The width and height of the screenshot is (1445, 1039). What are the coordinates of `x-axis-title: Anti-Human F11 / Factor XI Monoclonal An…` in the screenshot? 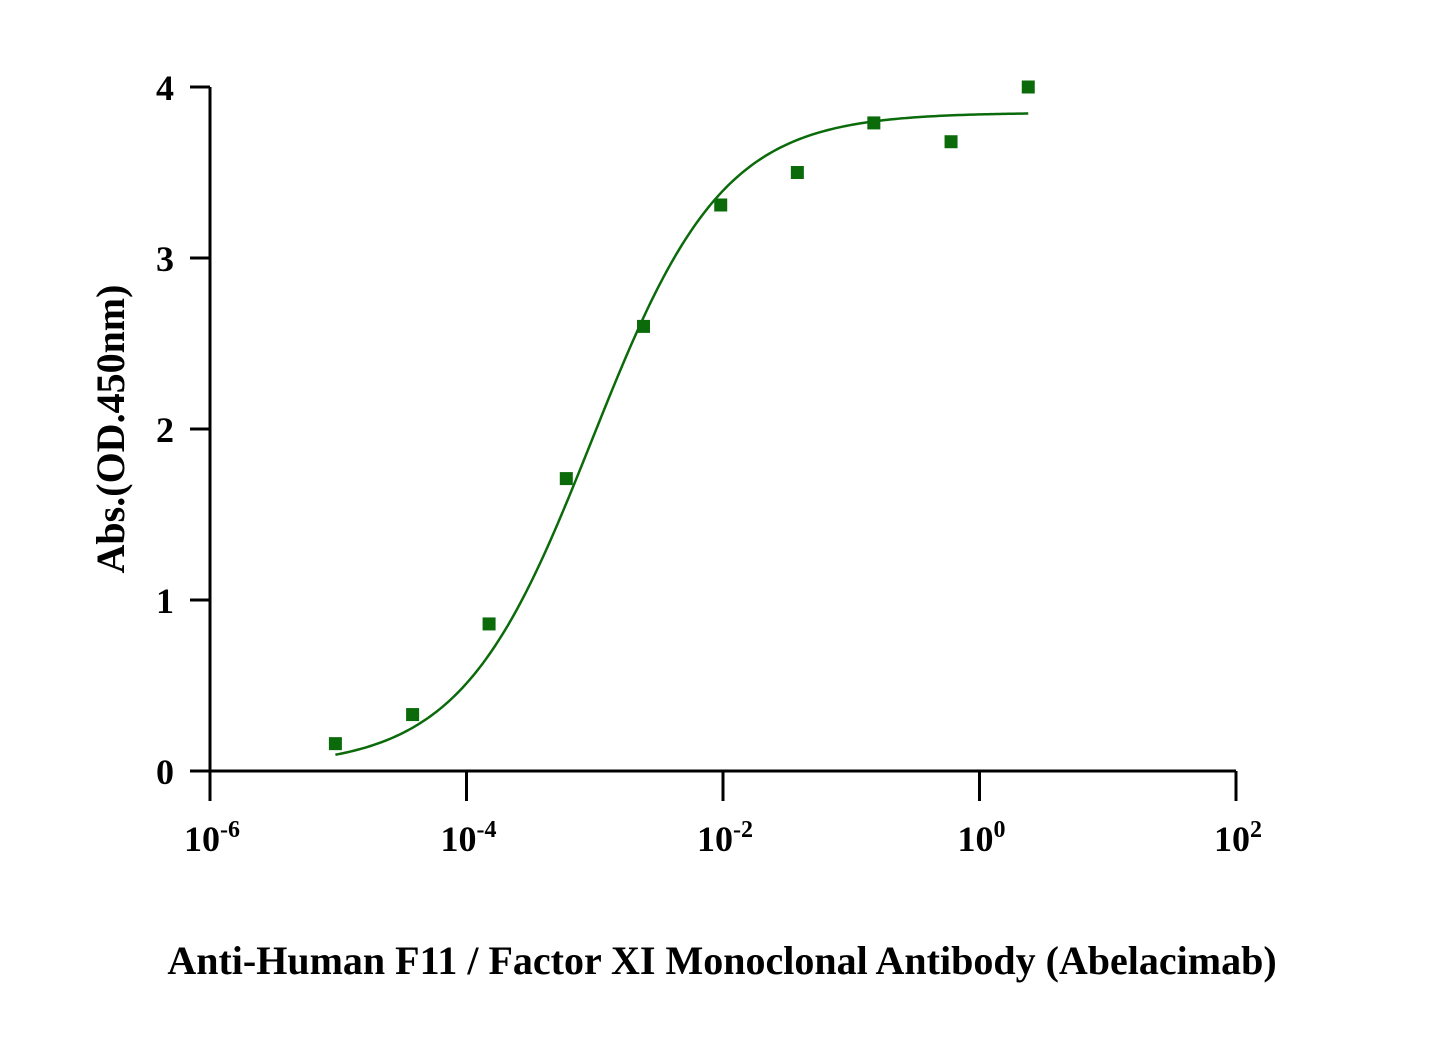 It's located at (721, 960).